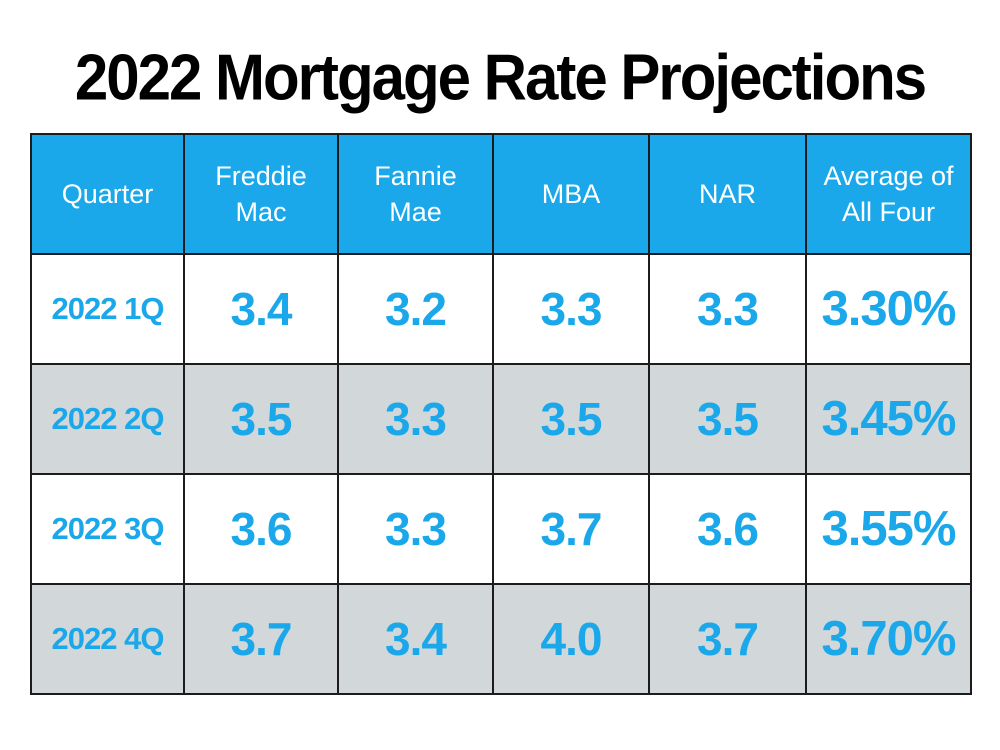  I want to click on column-header-quarter: Quarter, so click(107, 194).